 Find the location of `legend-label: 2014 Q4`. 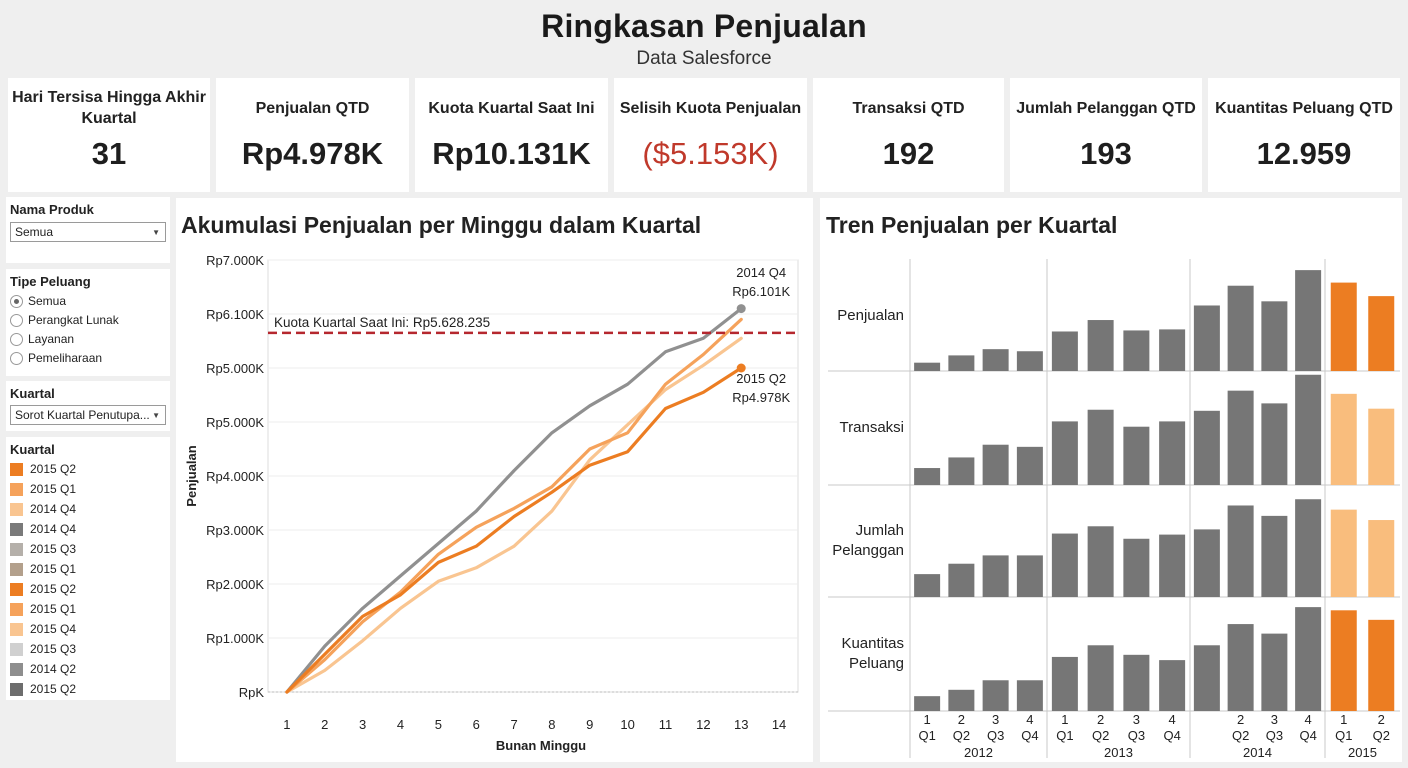

legend-label: 2014 Q4 is located at coordinates (53, 509).